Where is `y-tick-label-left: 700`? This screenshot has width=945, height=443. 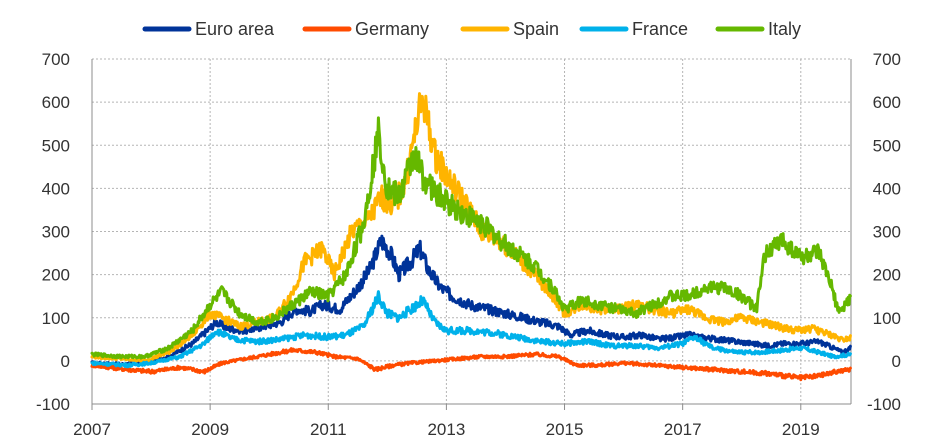 y-tick-label-left: 700 is located at coordinates (56, 59).